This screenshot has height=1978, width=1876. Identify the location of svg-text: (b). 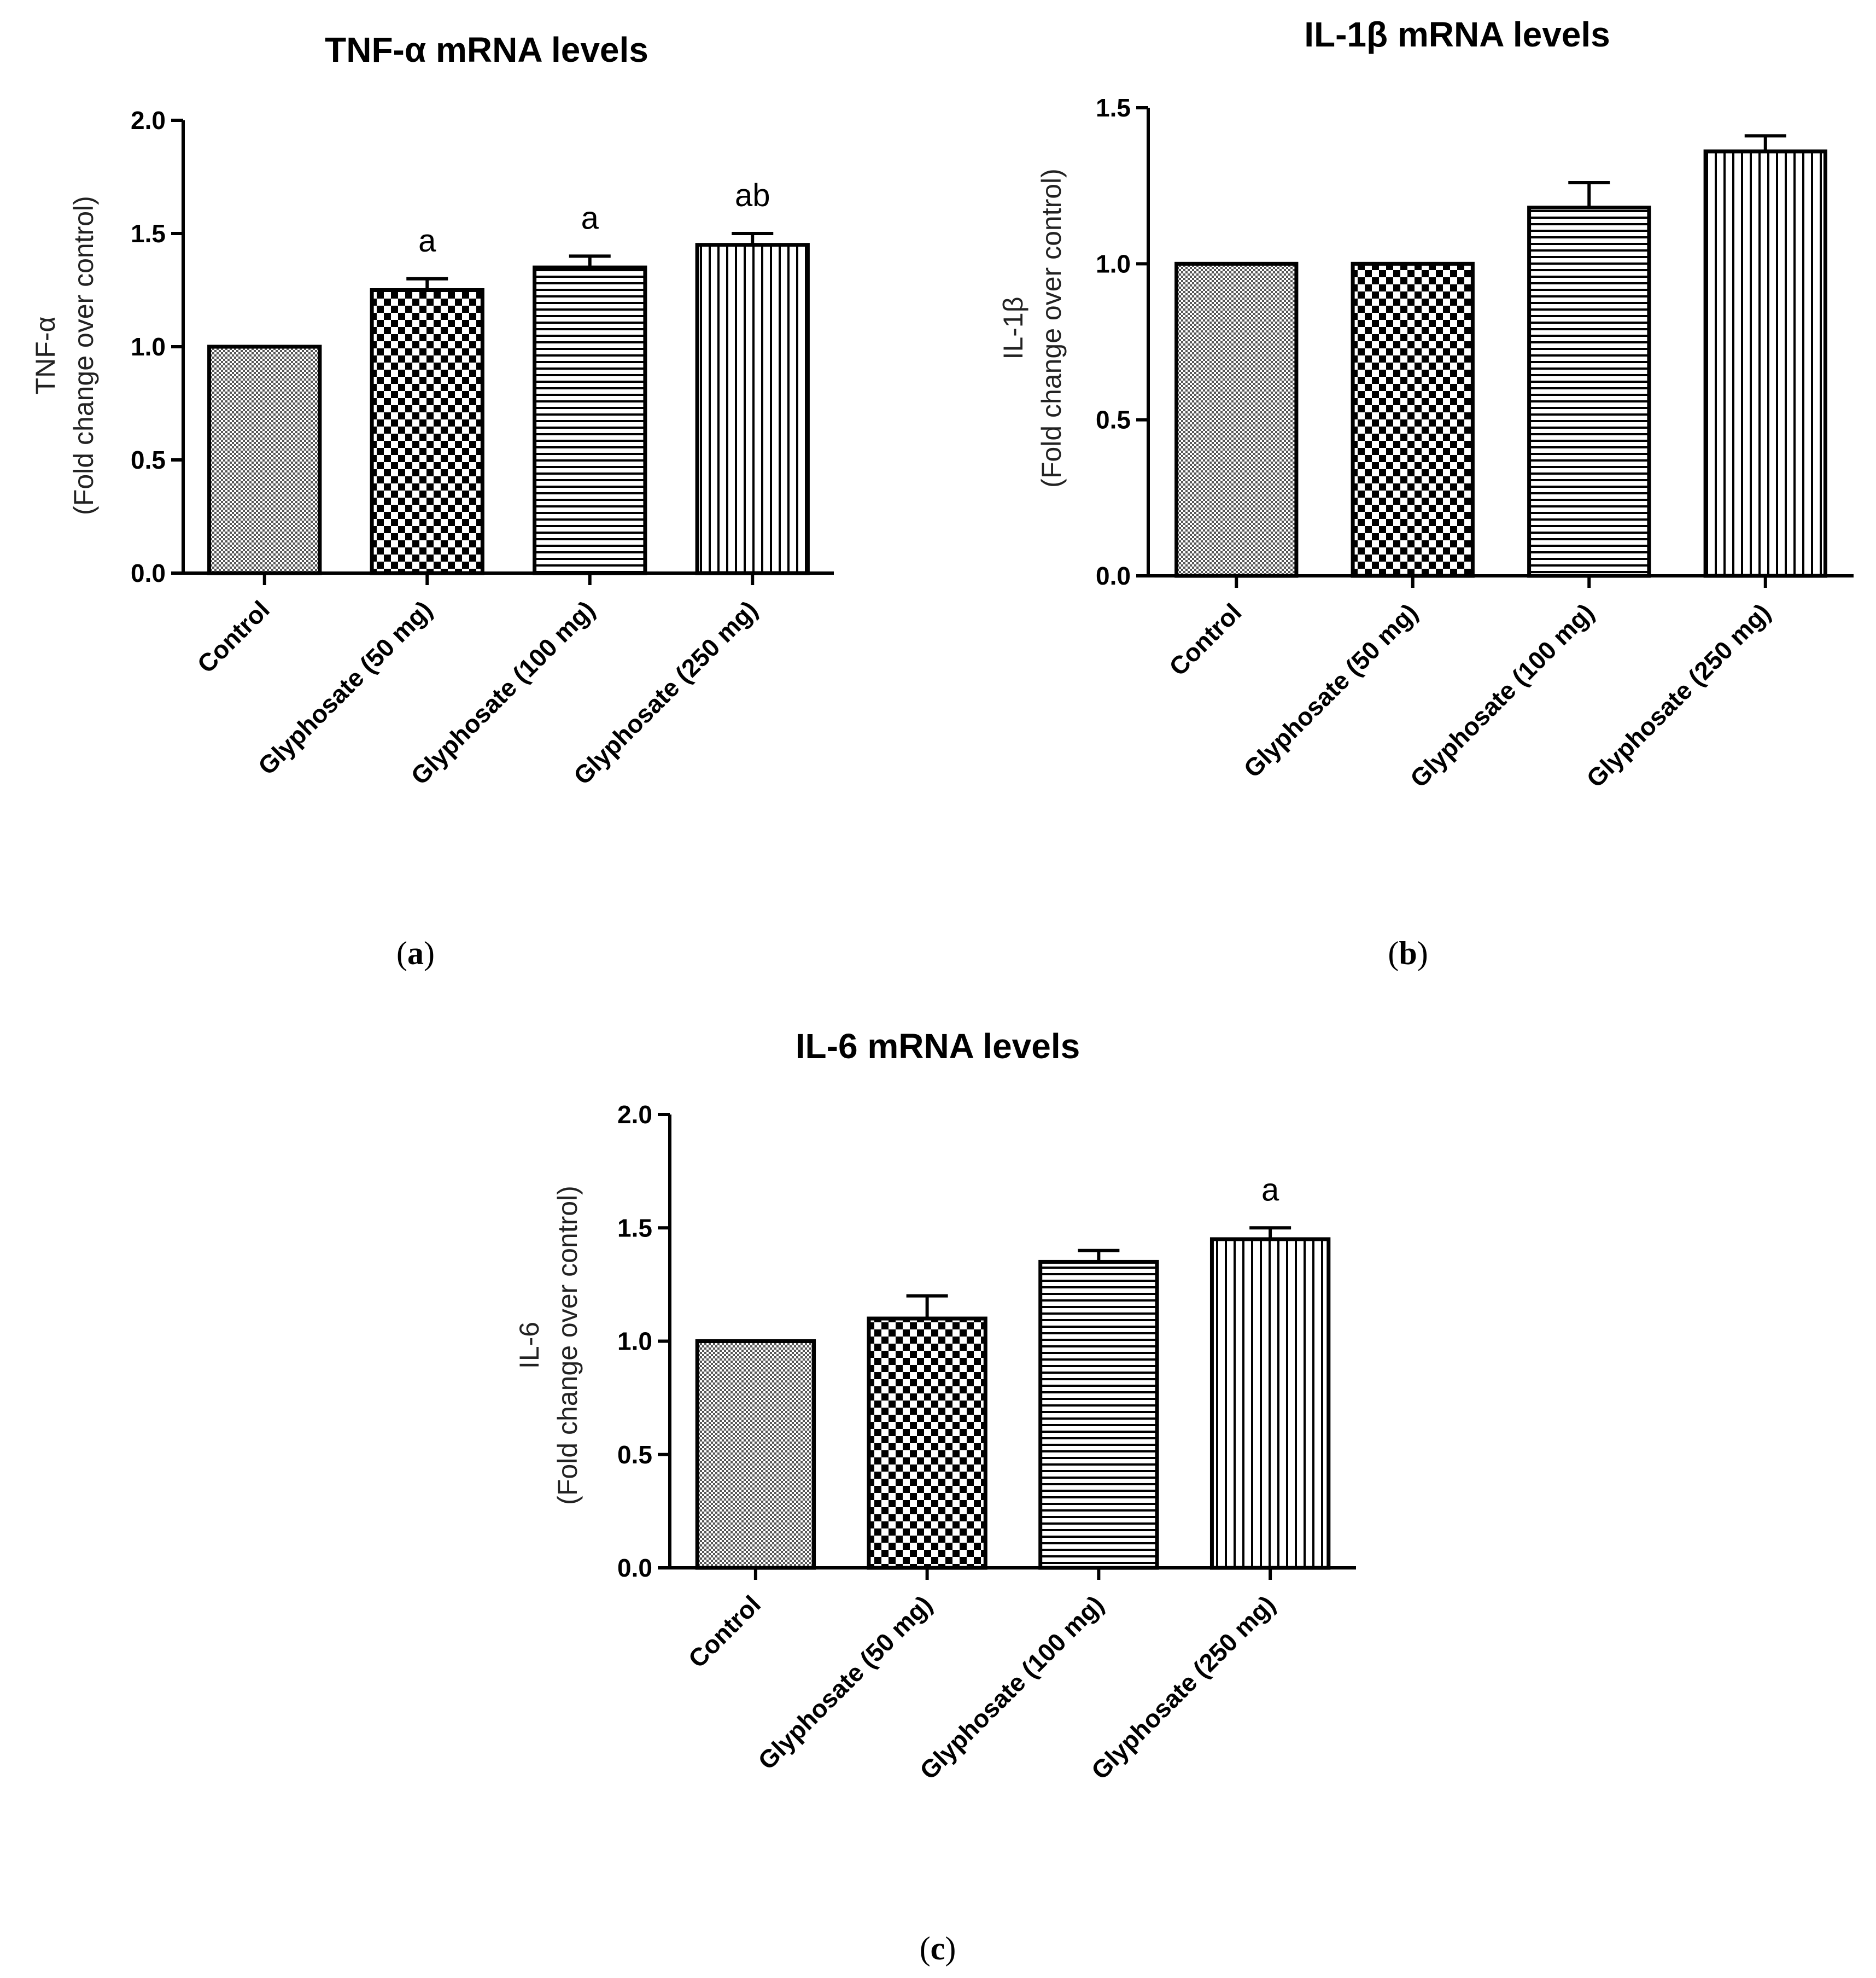
(1408, 953).